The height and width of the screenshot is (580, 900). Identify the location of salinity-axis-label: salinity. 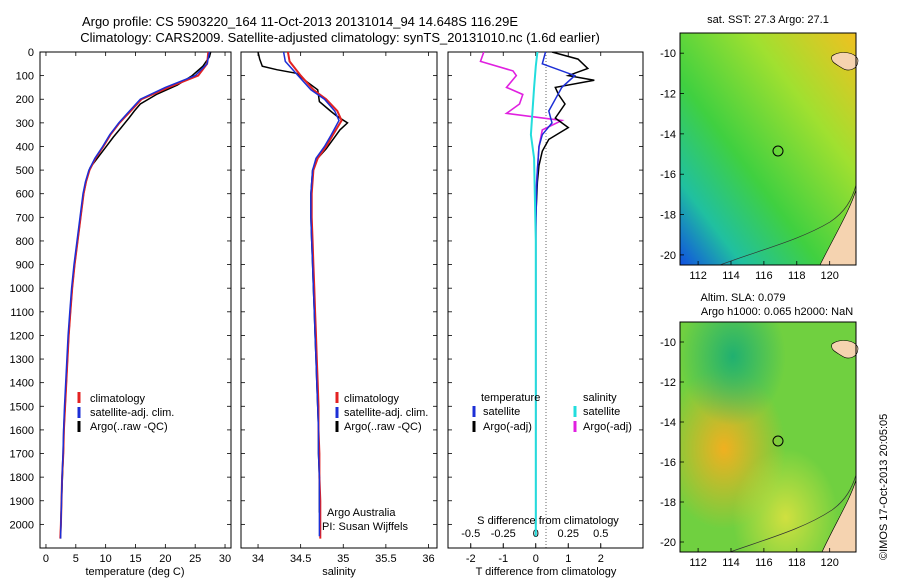
(339, 572).